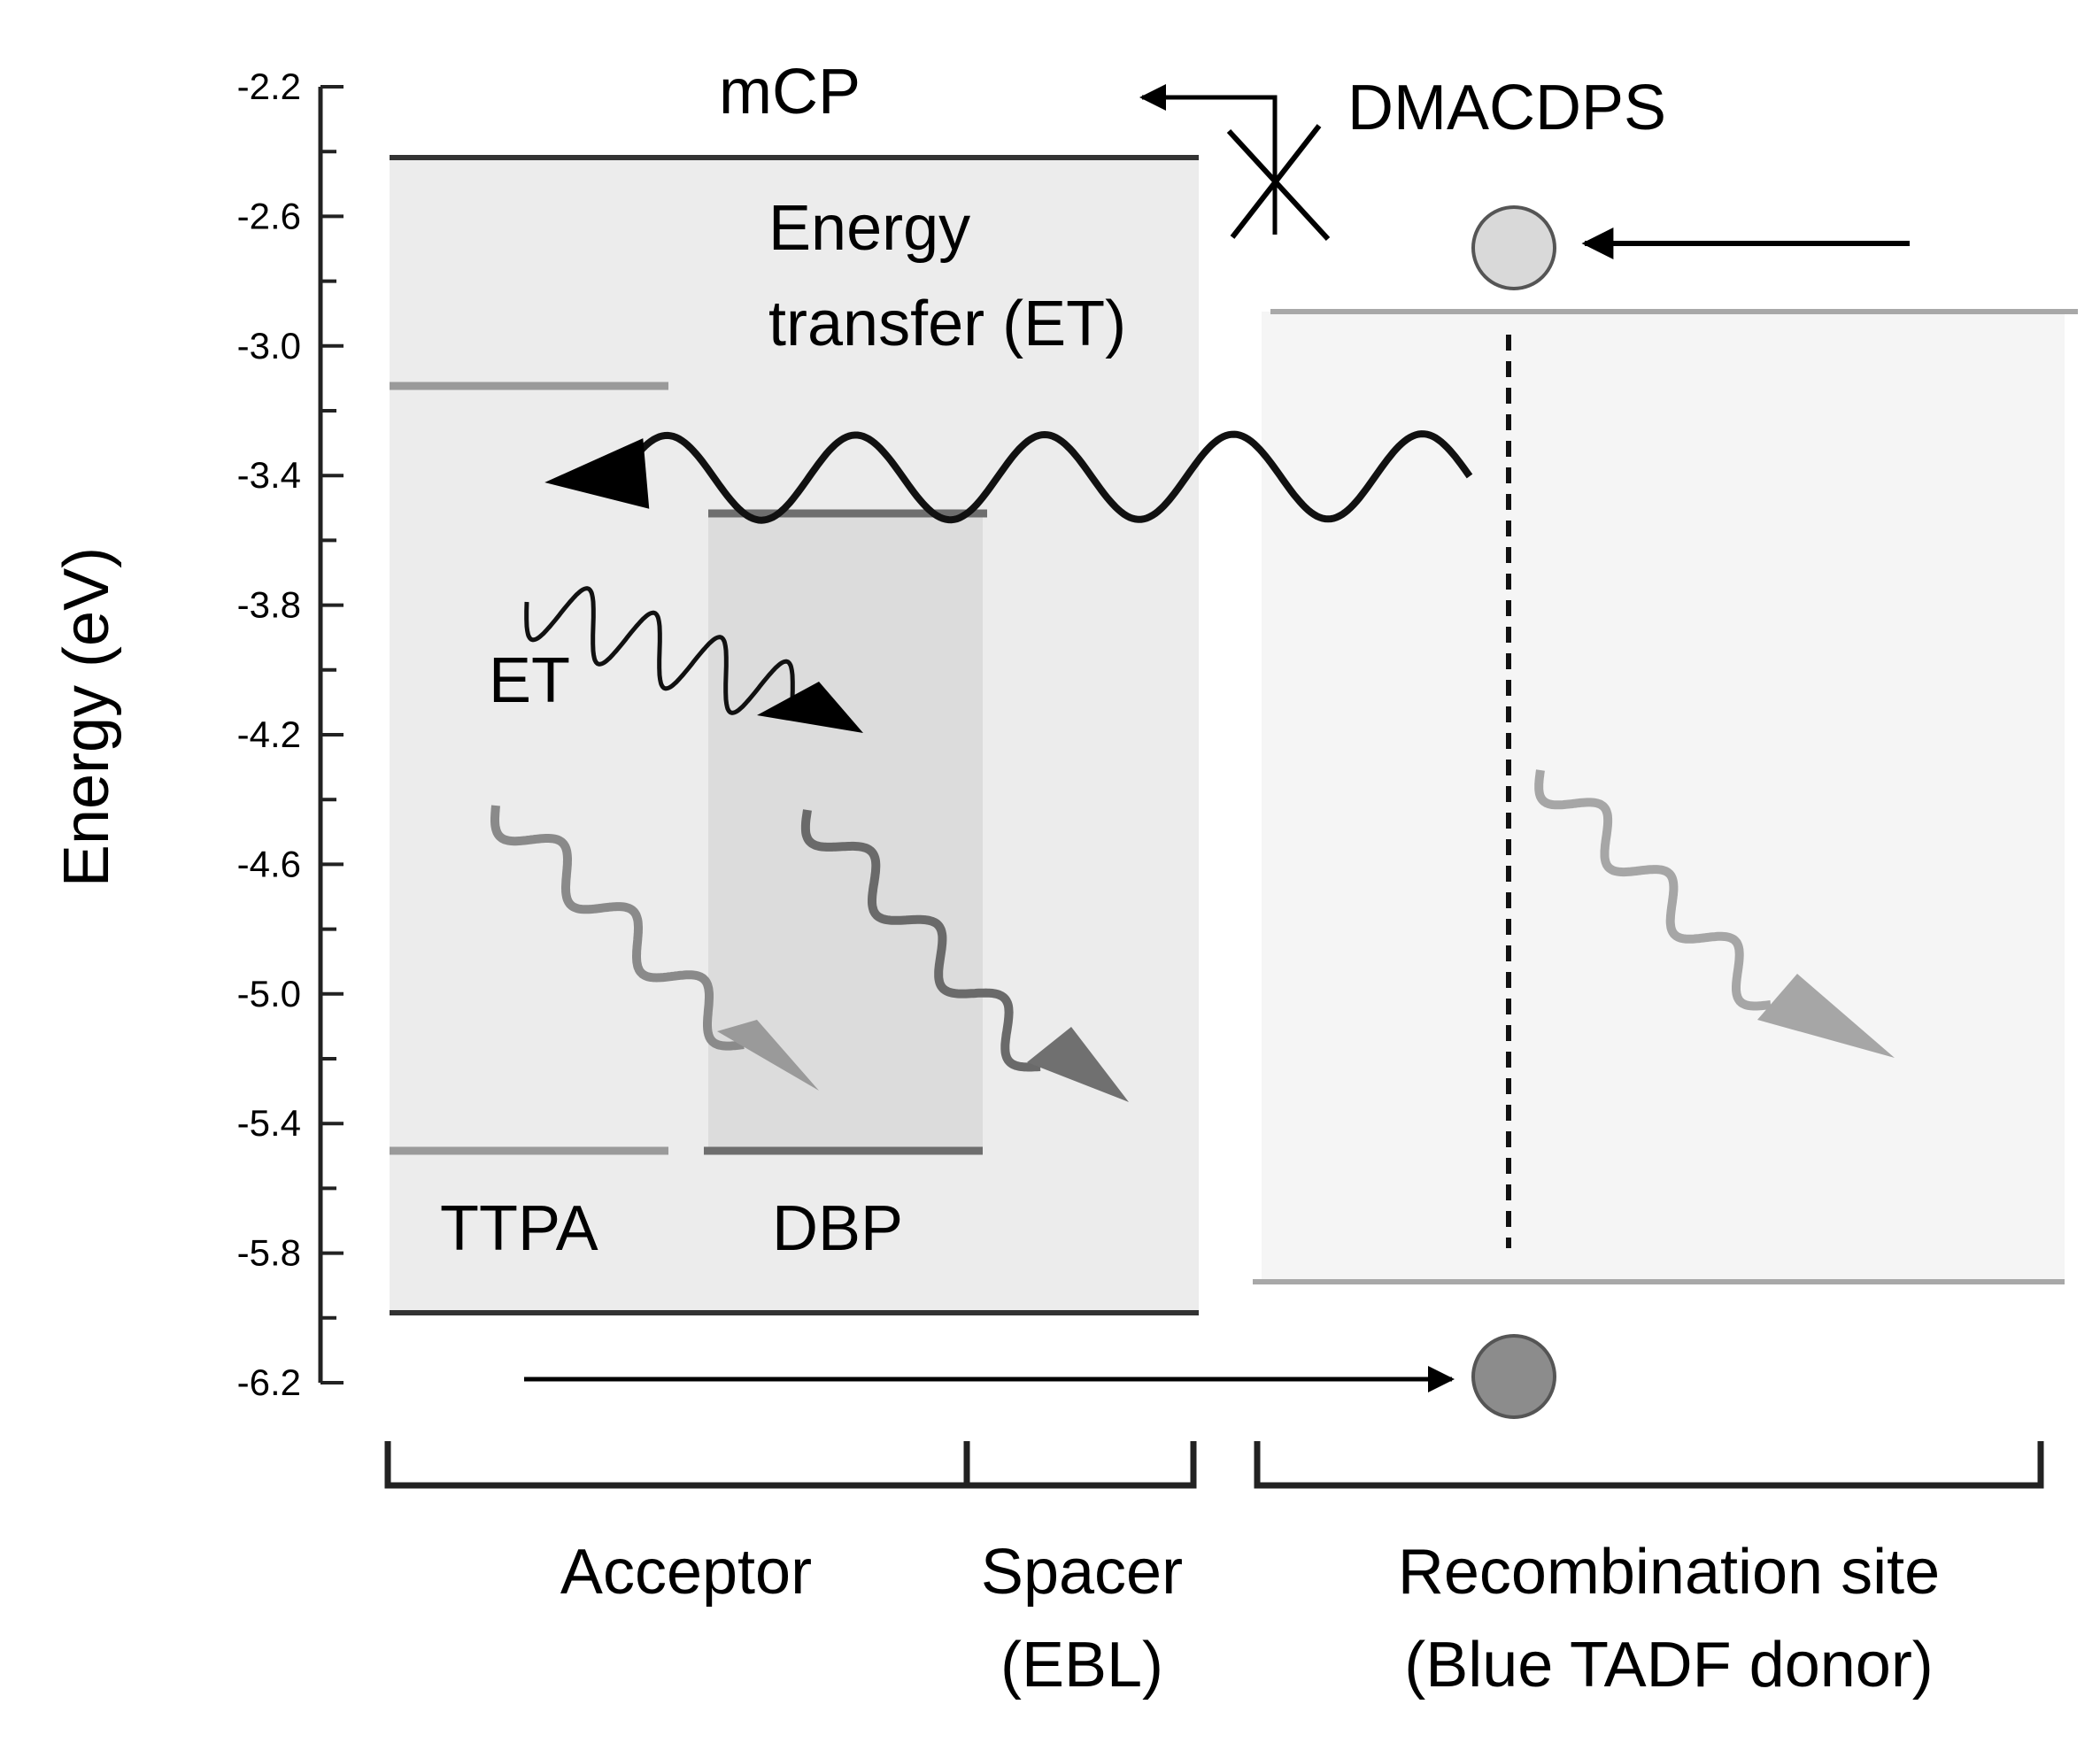  What do you see at coordinates (964, 955) in the screenshot?
I see `dbp-emission-arrow` at bounding box center [964, 955].